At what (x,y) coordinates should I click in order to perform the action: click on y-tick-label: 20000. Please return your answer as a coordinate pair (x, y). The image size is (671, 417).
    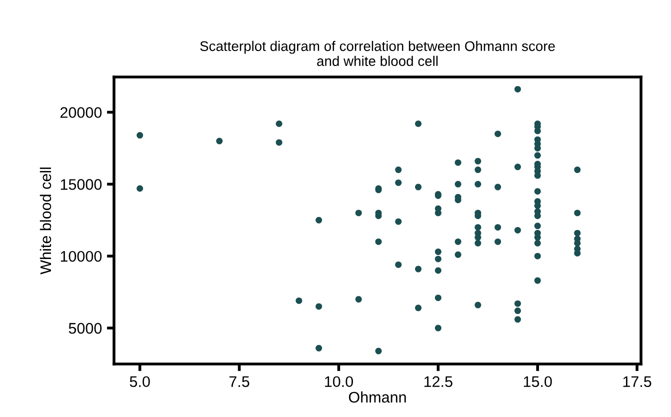
    Looking at the image, I should click on (81, 112).